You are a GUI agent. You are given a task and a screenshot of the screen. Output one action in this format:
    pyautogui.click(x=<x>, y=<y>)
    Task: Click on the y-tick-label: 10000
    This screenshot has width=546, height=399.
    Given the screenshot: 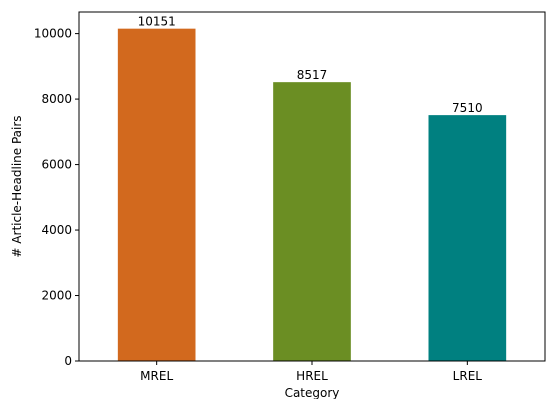 What is the action you would take?
    pyautogui.click(x=53, y=34)
    